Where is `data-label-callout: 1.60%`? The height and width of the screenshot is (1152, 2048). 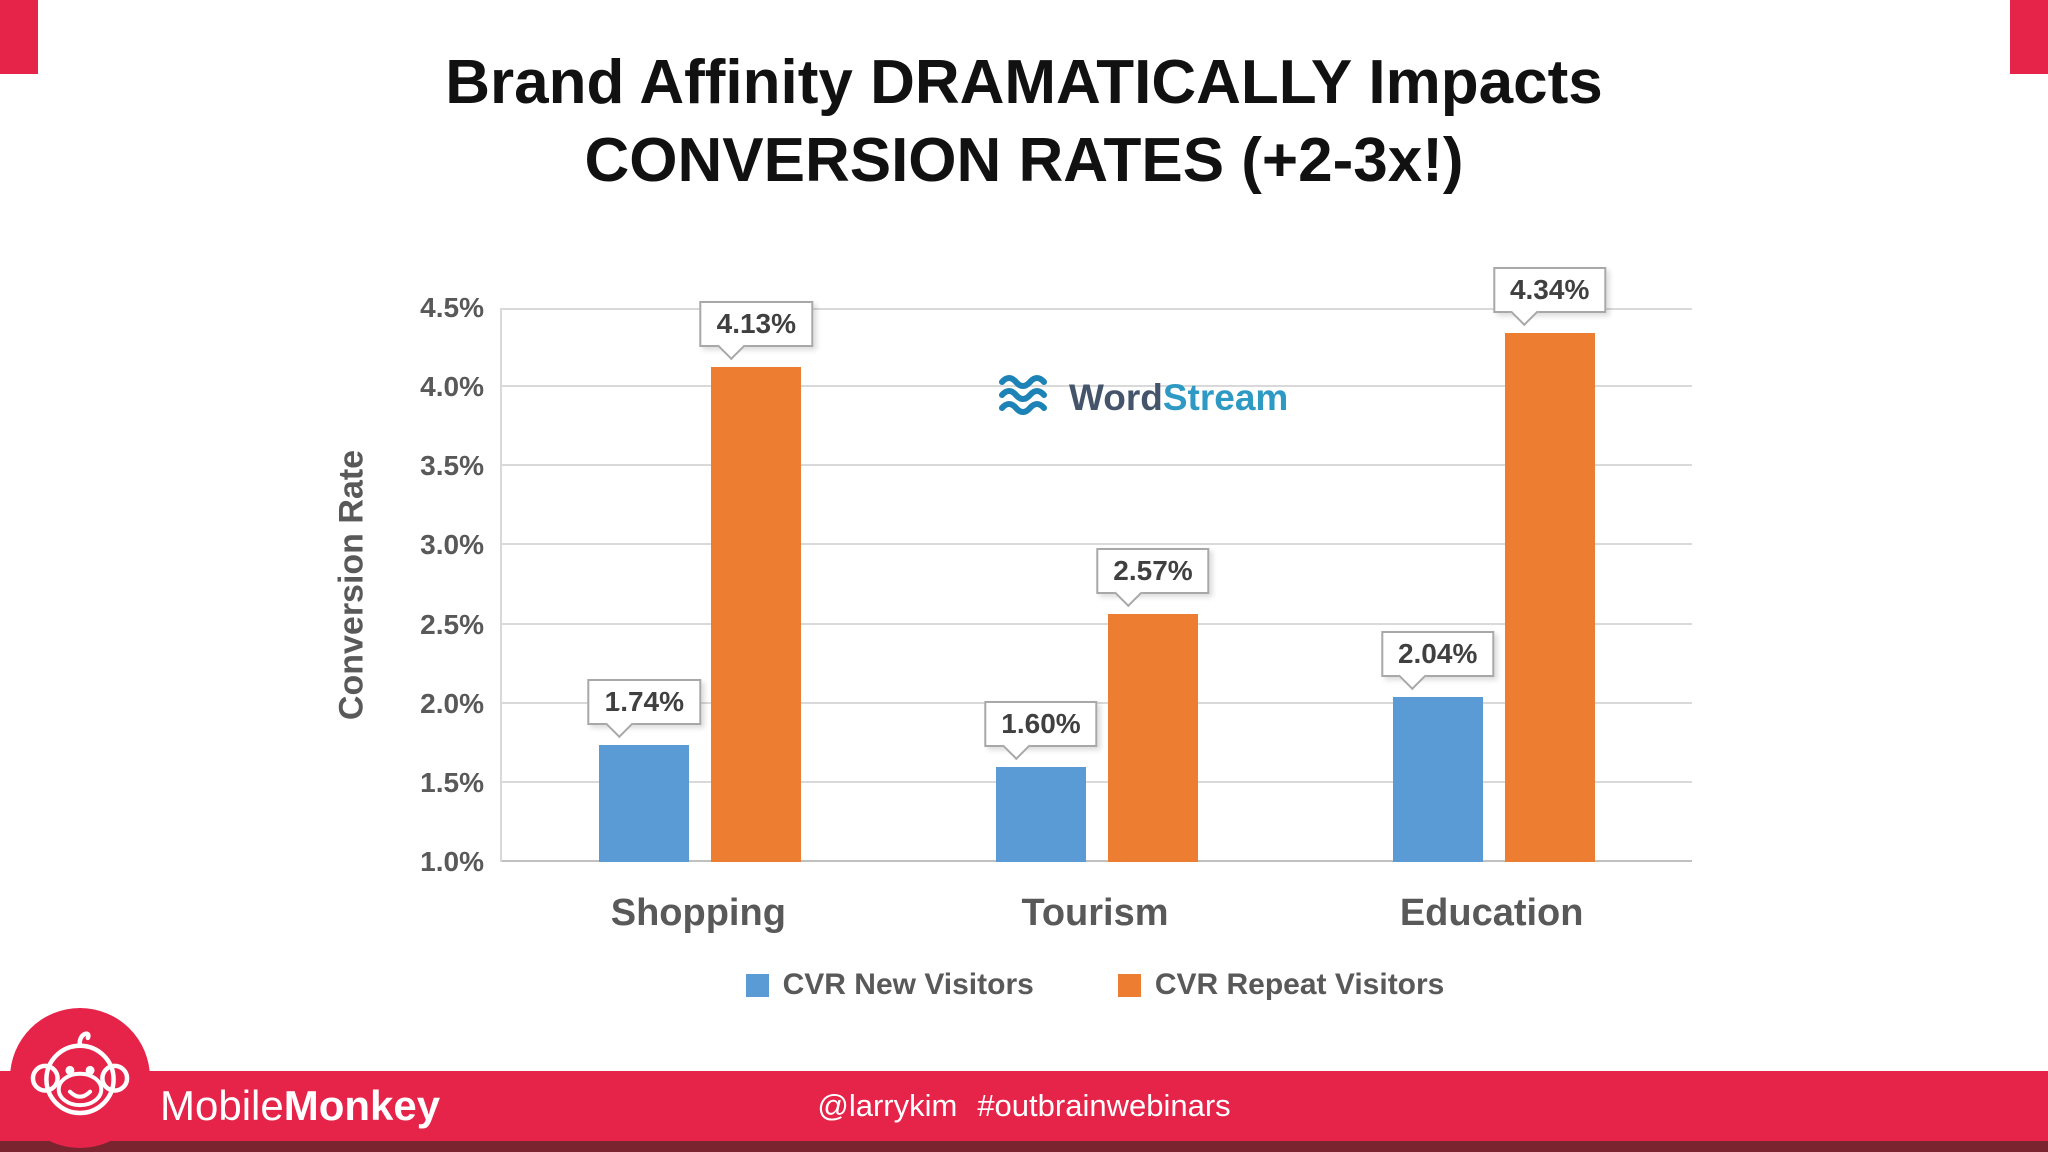 data-label-callout: 1.60% is located at coordinates (1041, 724).